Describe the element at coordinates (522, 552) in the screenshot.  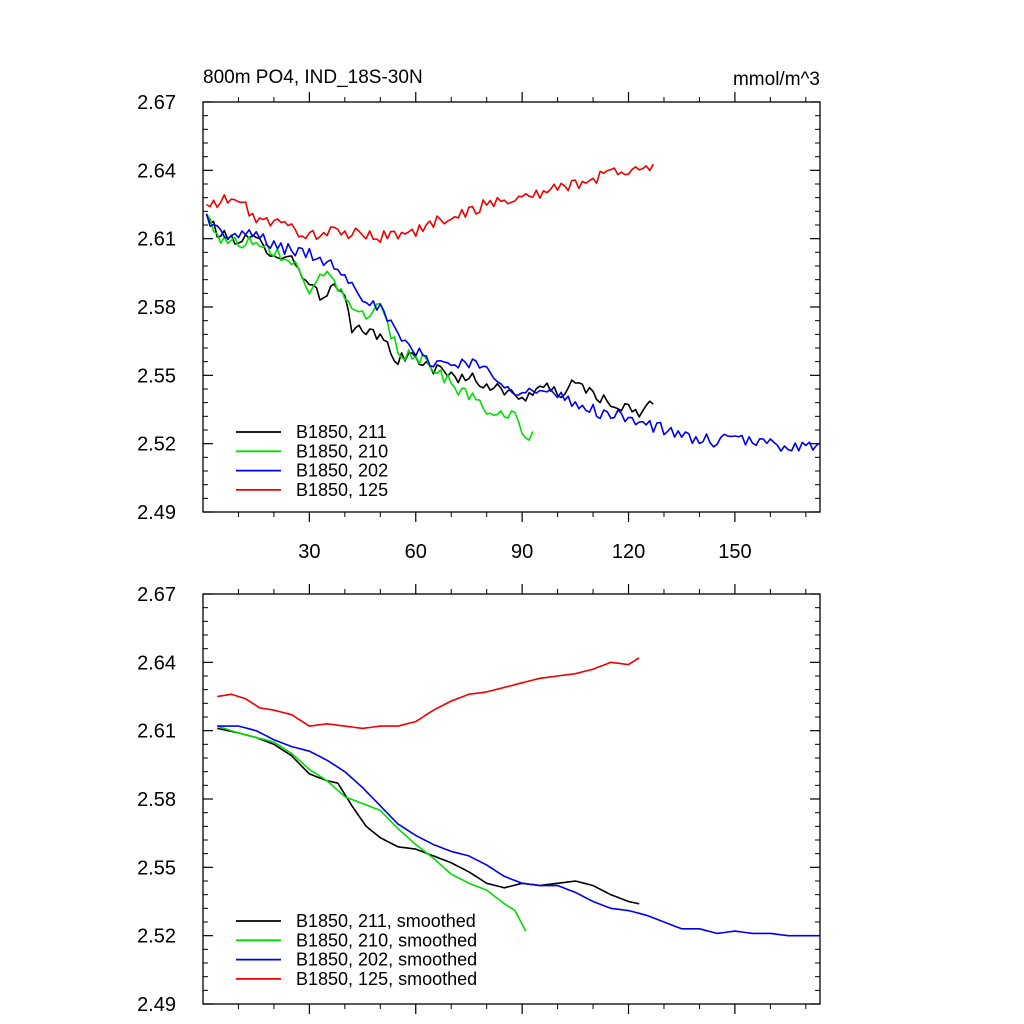
I see `x-tick-label: 90` at that location.